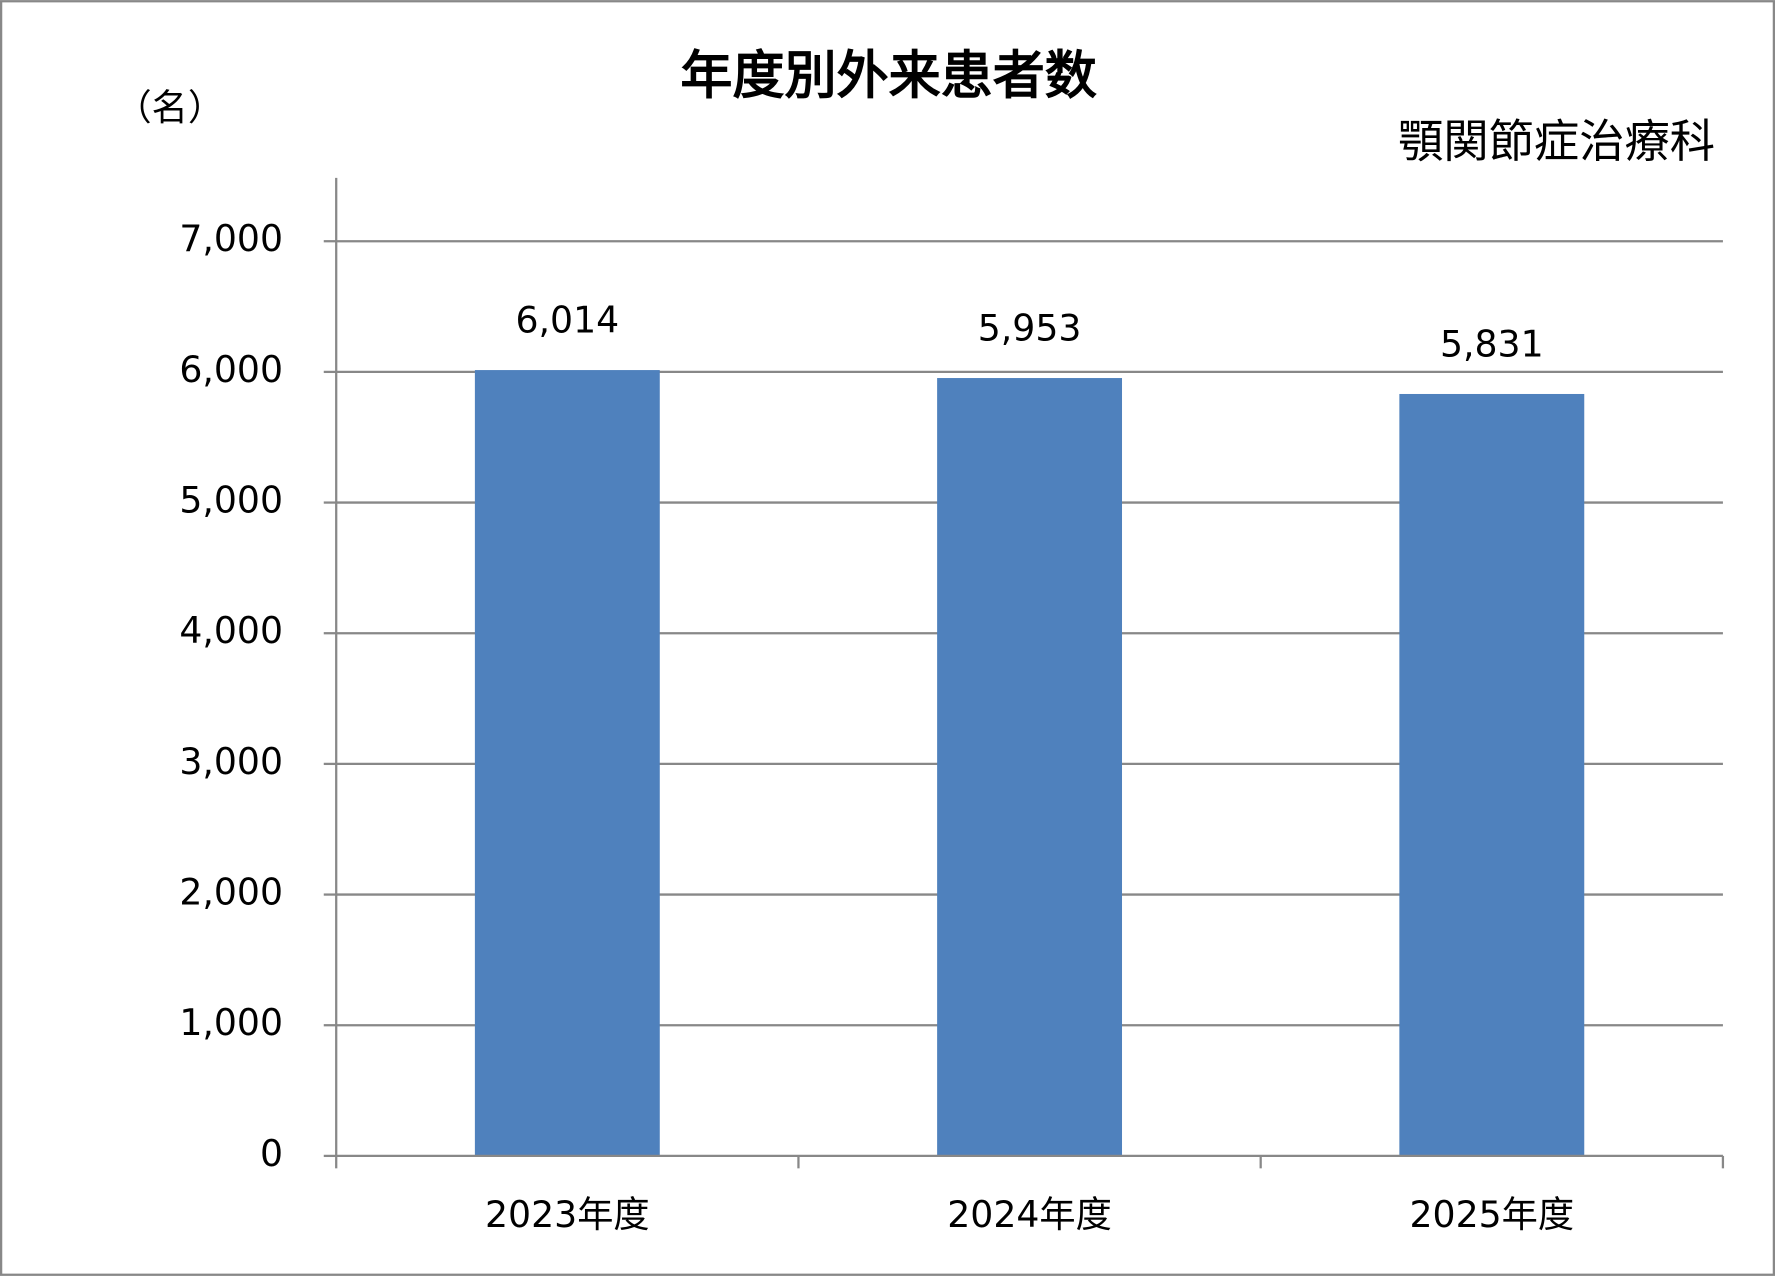 This screenshot has height=1276, width=1775. Describe the element at coordinates (1556, 141) in the screenshot. I see `chart-subtitle: 顎関節症治療科` at that location.